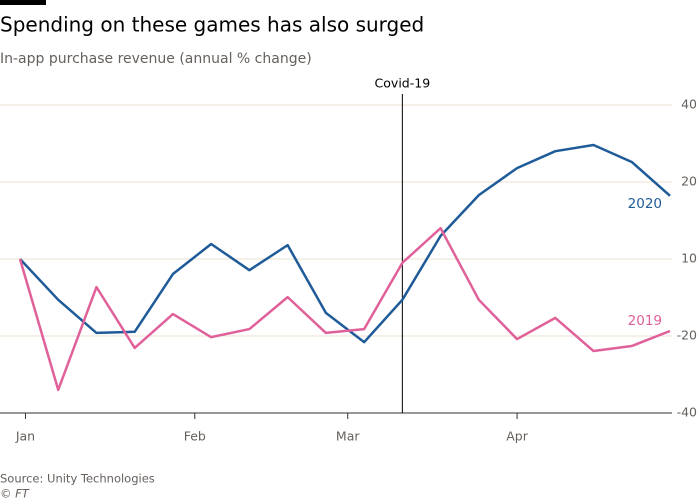 The width and height of the screenshot is (700, 500). What do you see at coordinates (15, 493) in the screenshot?
I see `credit: © FT` at bounding box center [15, 493].